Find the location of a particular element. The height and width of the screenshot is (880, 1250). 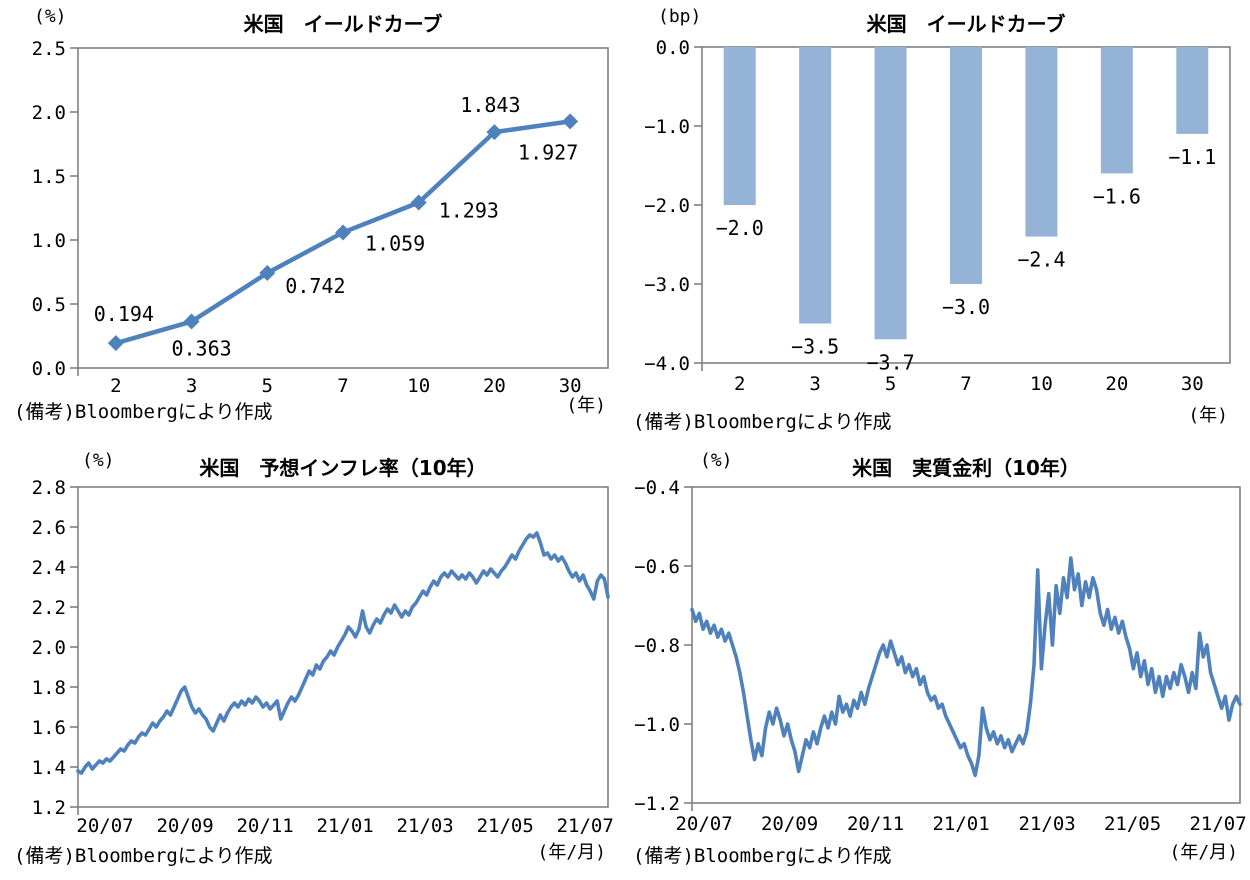

y-tick-label: −1.2 is located at coordinates (657, 804).